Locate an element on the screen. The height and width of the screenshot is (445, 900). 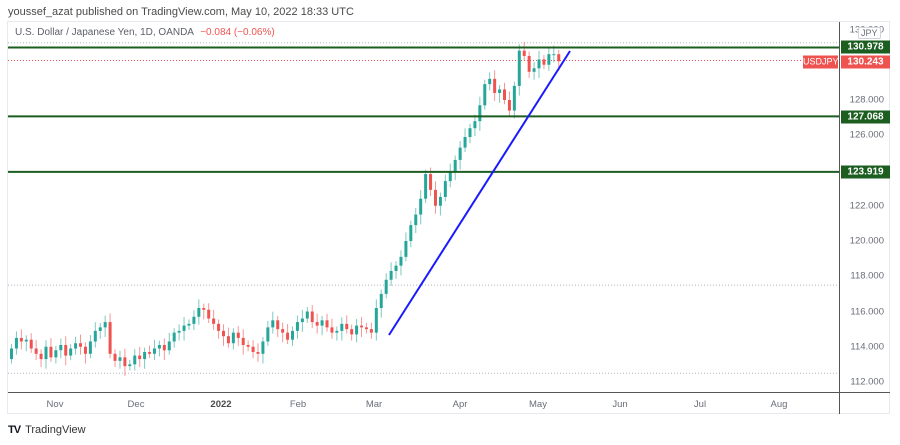
support-1-price-tag: 127.068 is located at coordinates (865, 117).